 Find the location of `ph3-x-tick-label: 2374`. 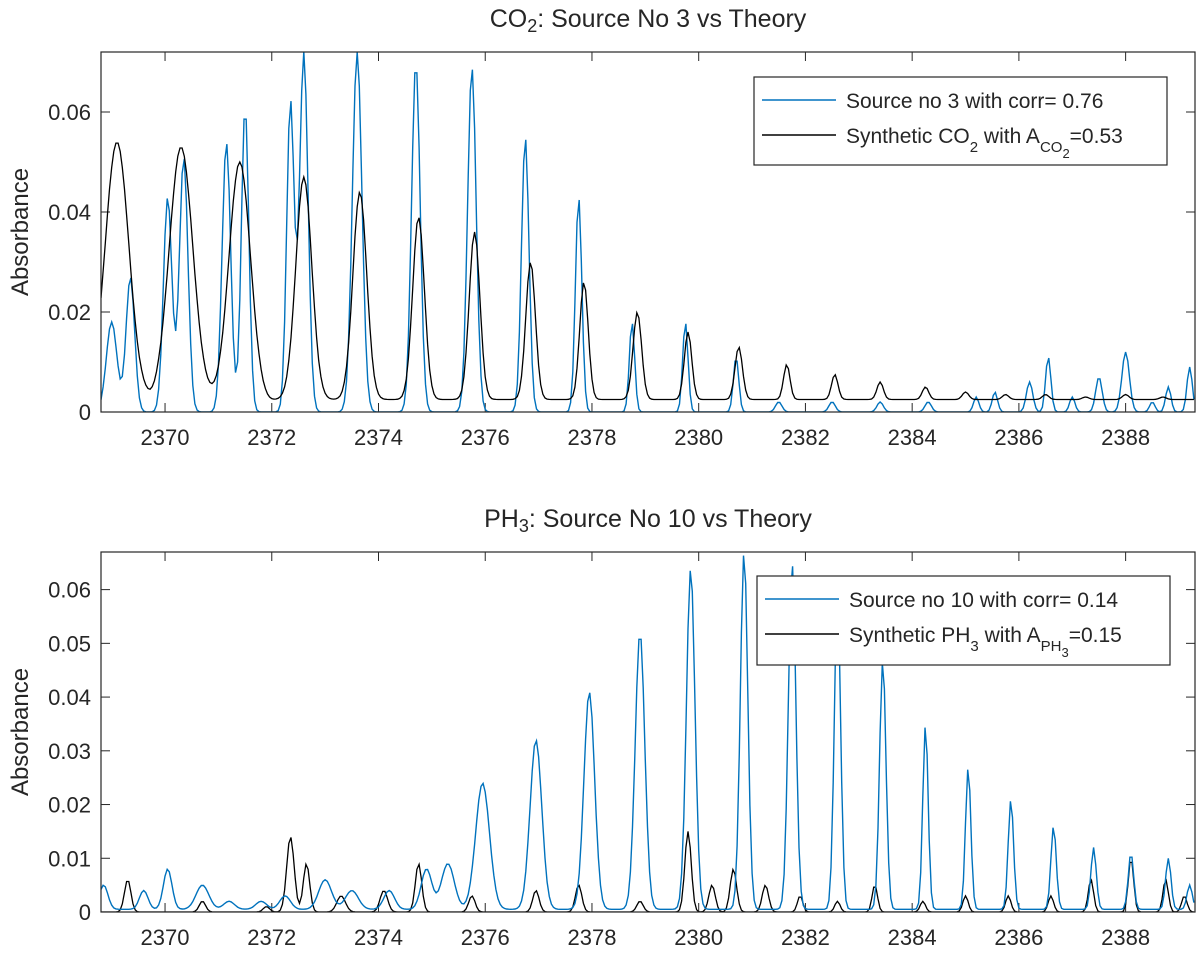

ph3-x-tick-label: 2374 is located at coordinates (378, 937).